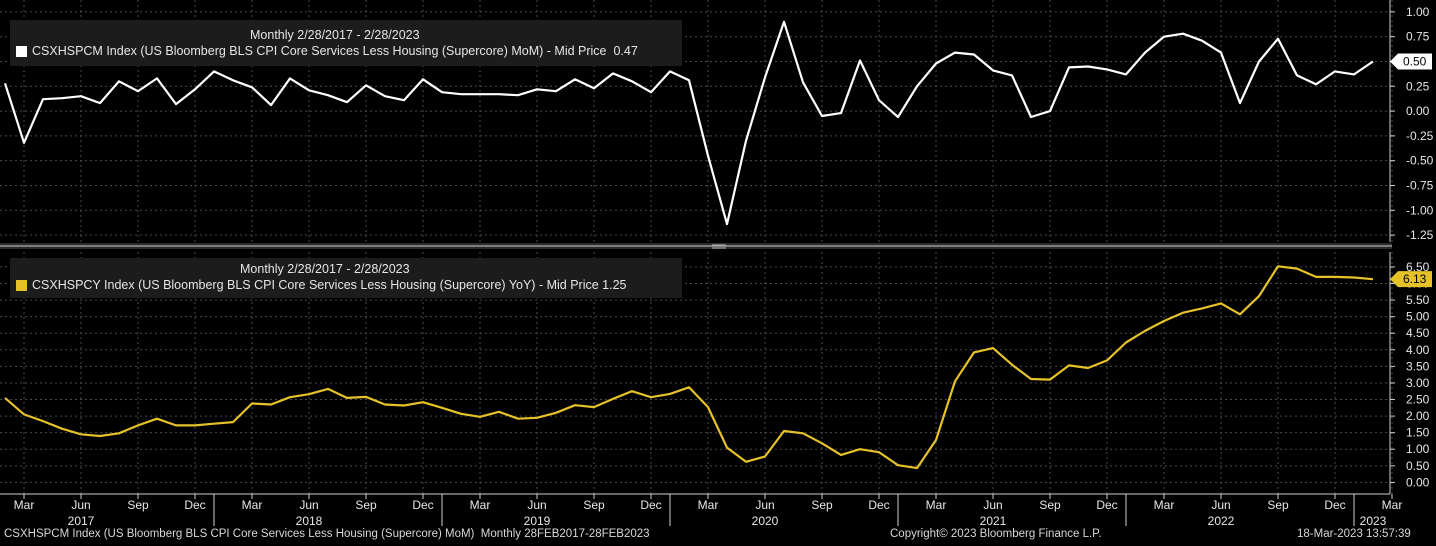  I want to click on y-tick-label: 3.00, so click(1418, 383).